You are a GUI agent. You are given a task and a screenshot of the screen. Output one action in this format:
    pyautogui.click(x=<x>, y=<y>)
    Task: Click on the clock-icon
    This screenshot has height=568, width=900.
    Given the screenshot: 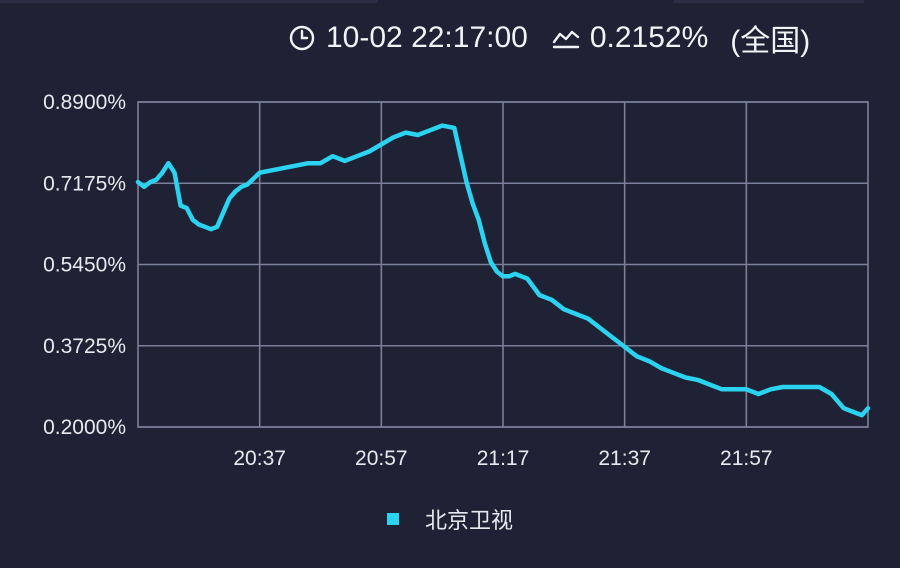 What is the action you would take?
    pyautogui.click(x=302, y=38)
    